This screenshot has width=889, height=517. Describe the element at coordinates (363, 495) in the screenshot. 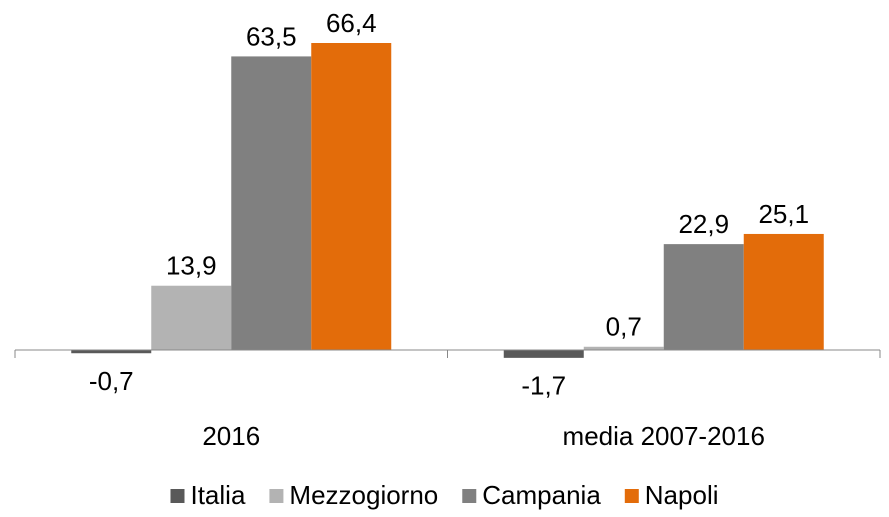

I see `legend-label: Mezzogiorno` at that location.